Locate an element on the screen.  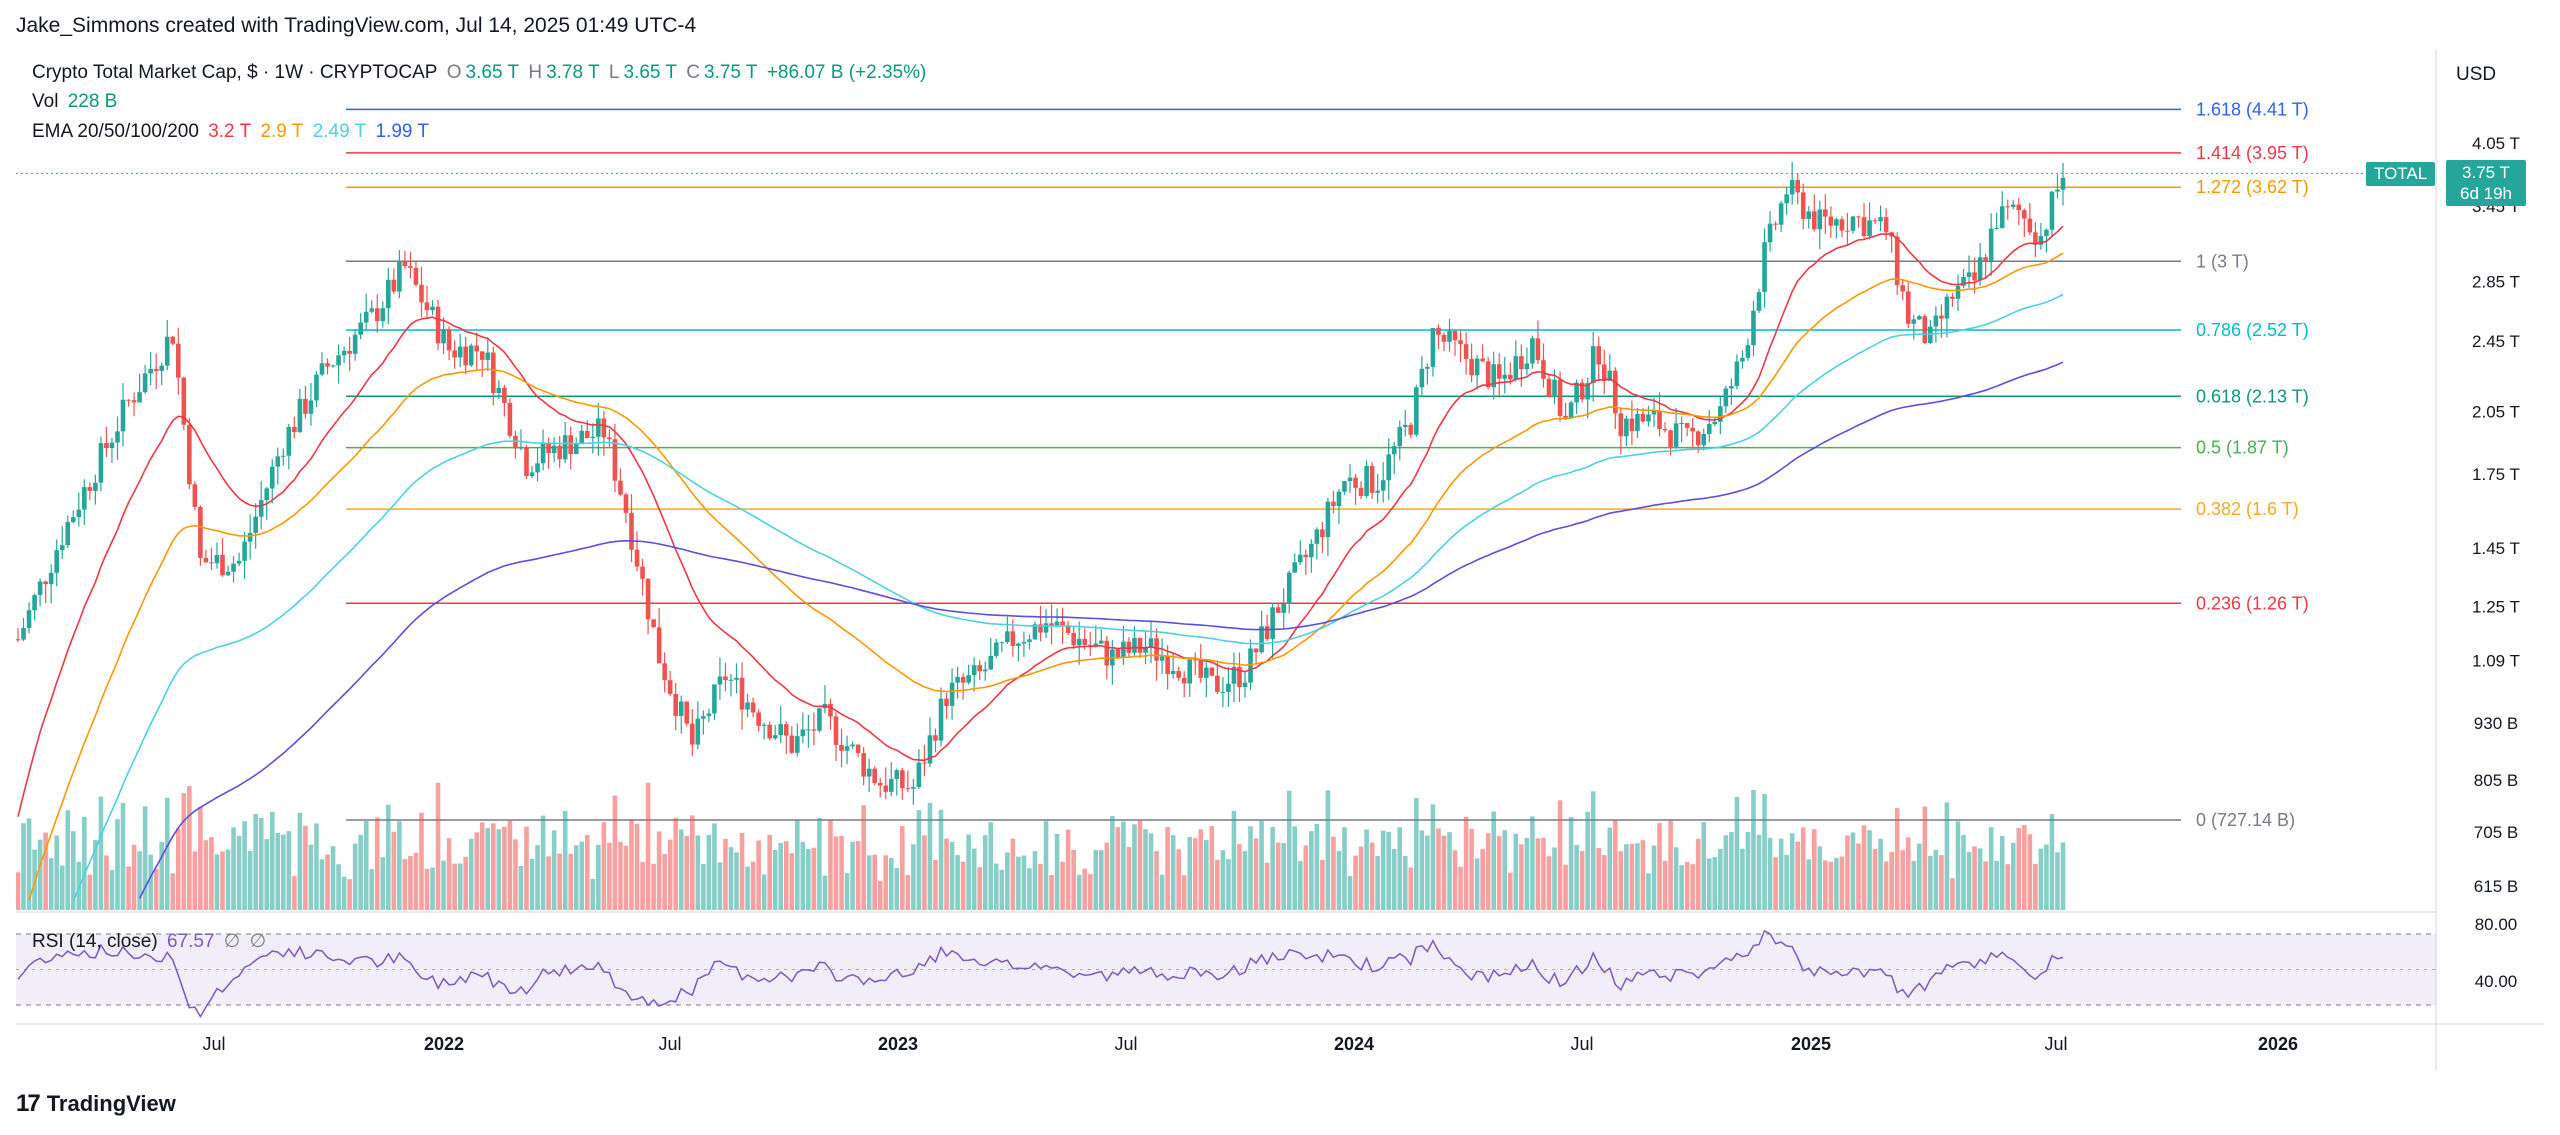
legend-change: +86.07 B (+2.35%) is located at coordinates (846, 72).